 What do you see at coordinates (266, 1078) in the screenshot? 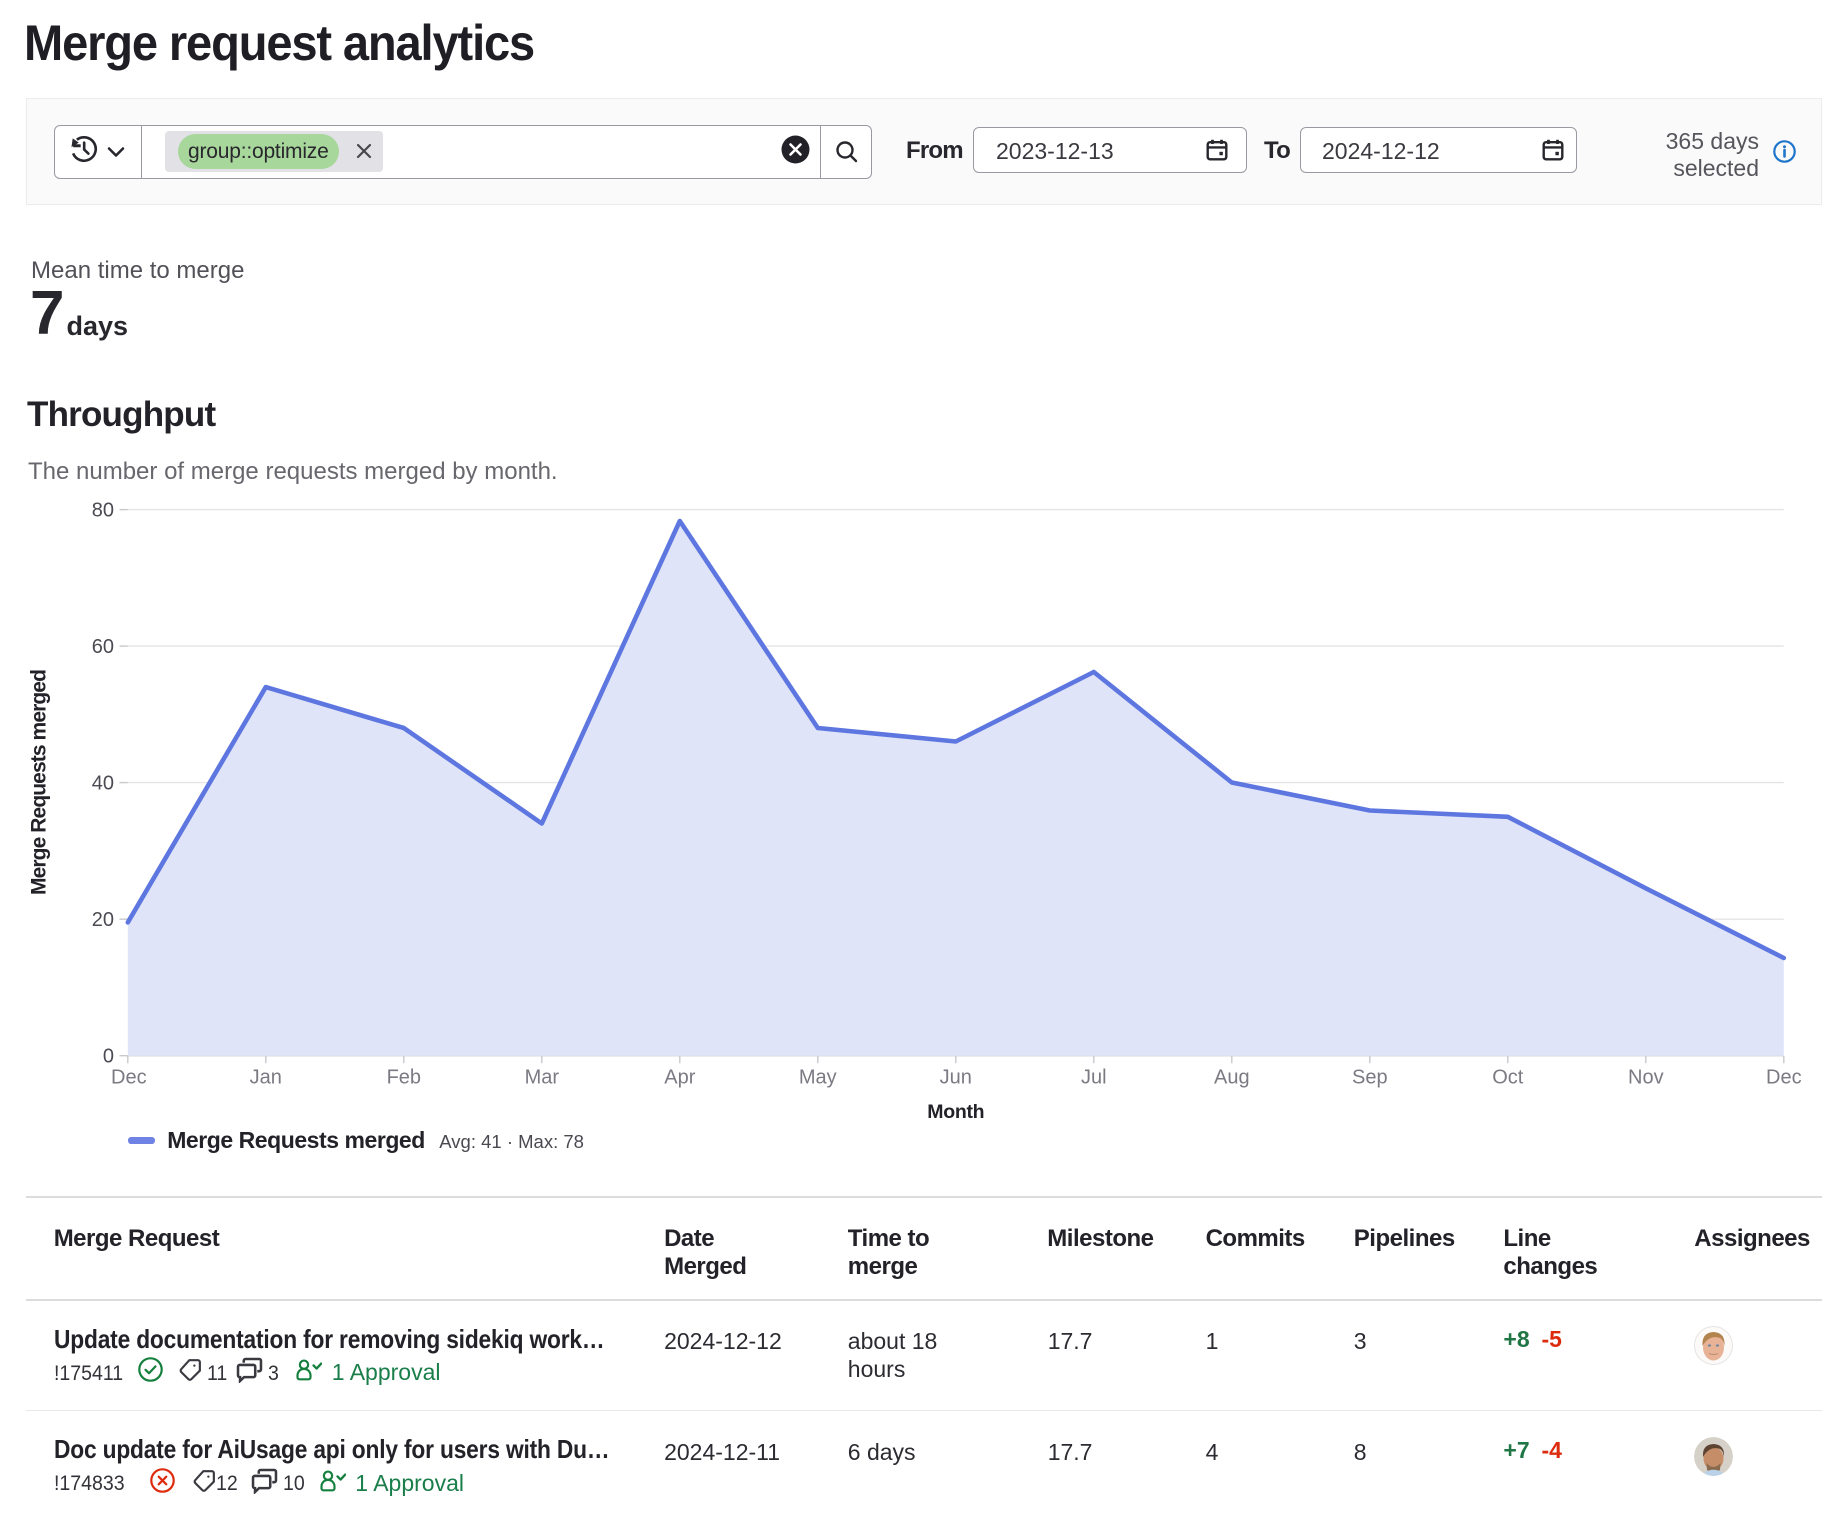
I see `svg-text: Jan` at bounding box center [266, 1078].